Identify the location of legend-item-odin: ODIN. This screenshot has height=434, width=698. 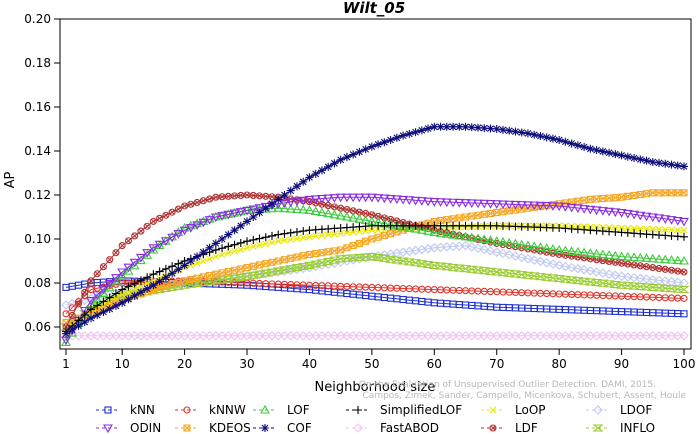
(128, 427).